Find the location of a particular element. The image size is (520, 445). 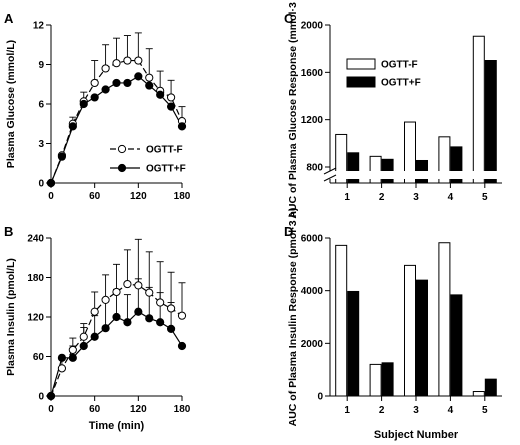

panel-letter: C is located at coordinates (289, 18).